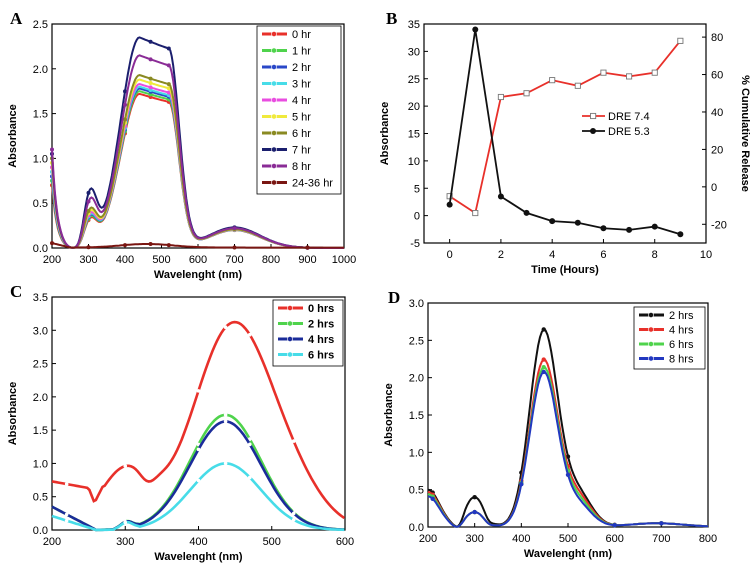  Describe the element at coordinates (40, 365) in the screenshot. I see `y-tick-label: 2.5` at that location.